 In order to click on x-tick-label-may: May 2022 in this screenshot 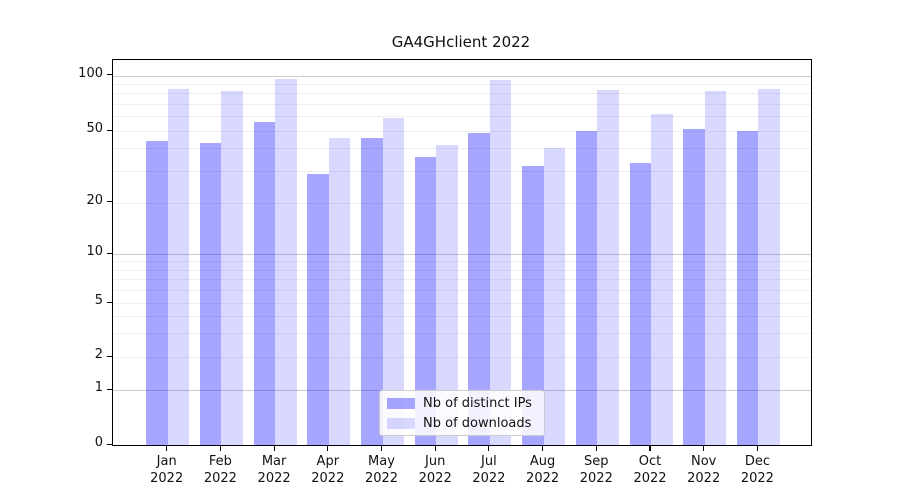, I will do `click(381, 470)`.